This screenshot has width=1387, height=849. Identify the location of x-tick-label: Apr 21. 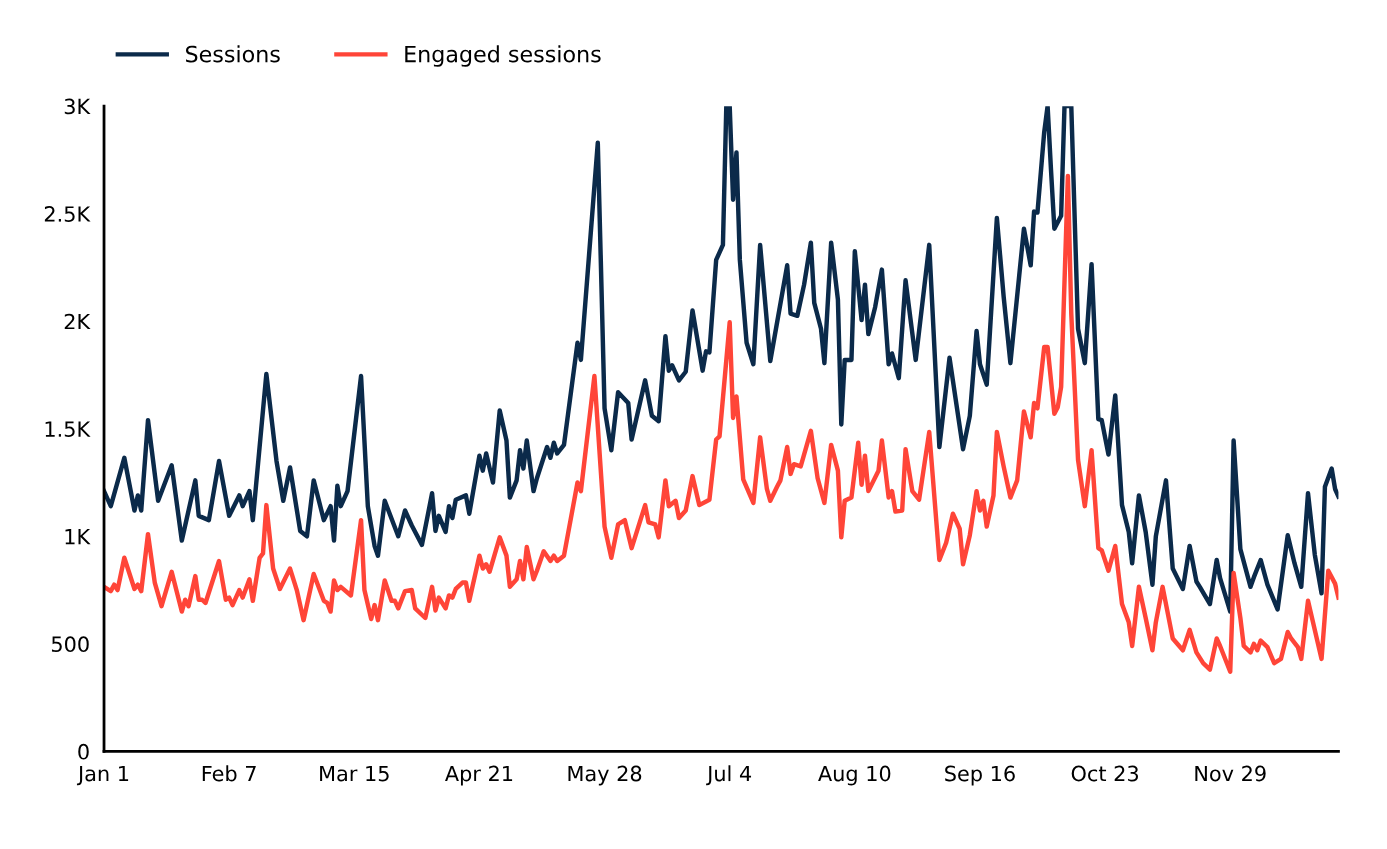
(479, 775).